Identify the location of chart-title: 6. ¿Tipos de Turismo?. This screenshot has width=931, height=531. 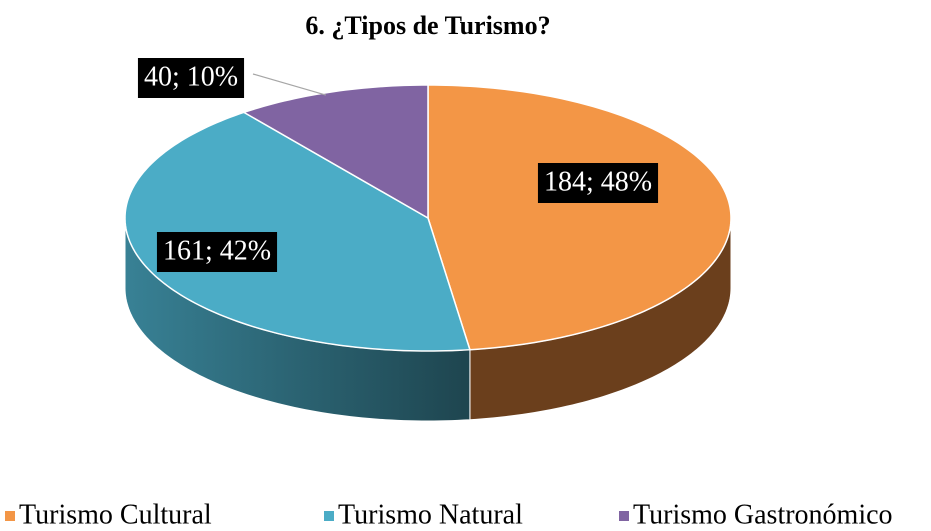
(427, 25).